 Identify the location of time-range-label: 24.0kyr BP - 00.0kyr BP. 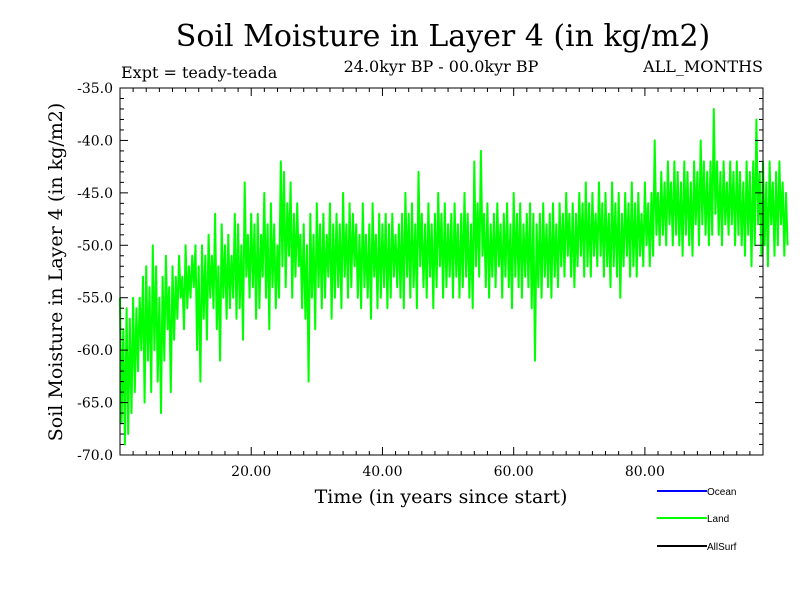
(441, 66).